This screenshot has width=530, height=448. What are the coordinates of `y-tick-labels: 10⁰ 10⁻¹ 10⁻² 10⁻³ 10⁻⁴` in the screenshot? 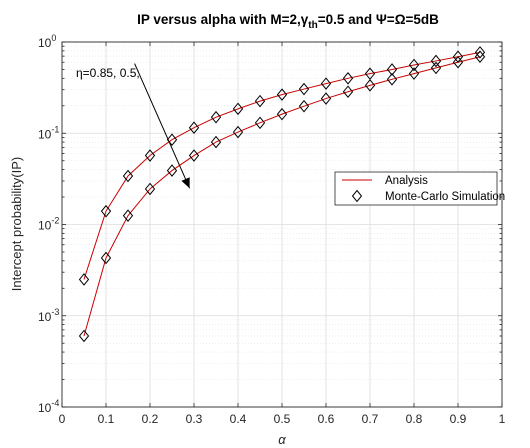 It's located at (48, 224).